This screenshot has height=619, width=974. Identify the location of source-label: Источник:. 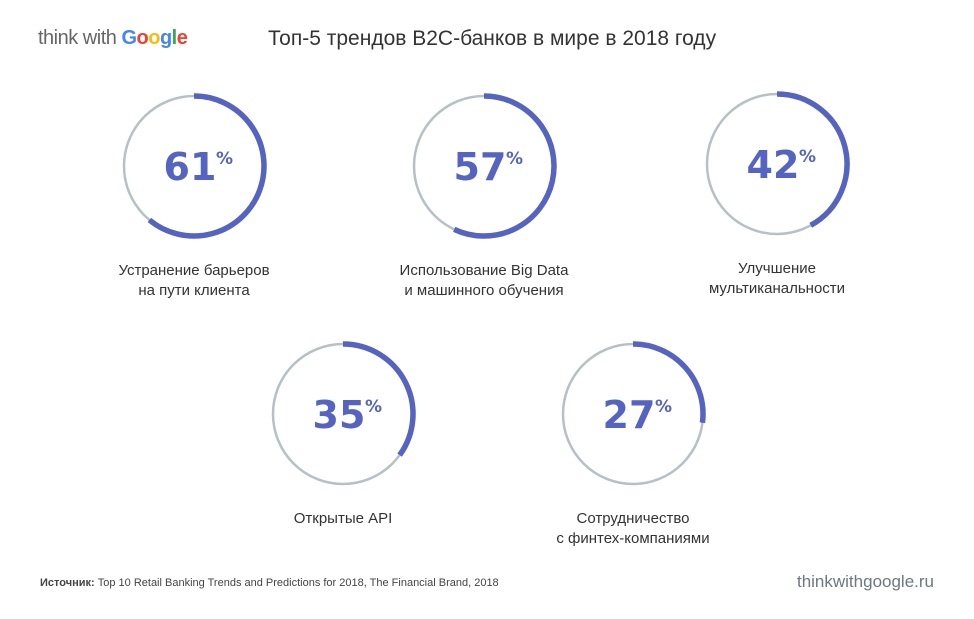
(67, 583).